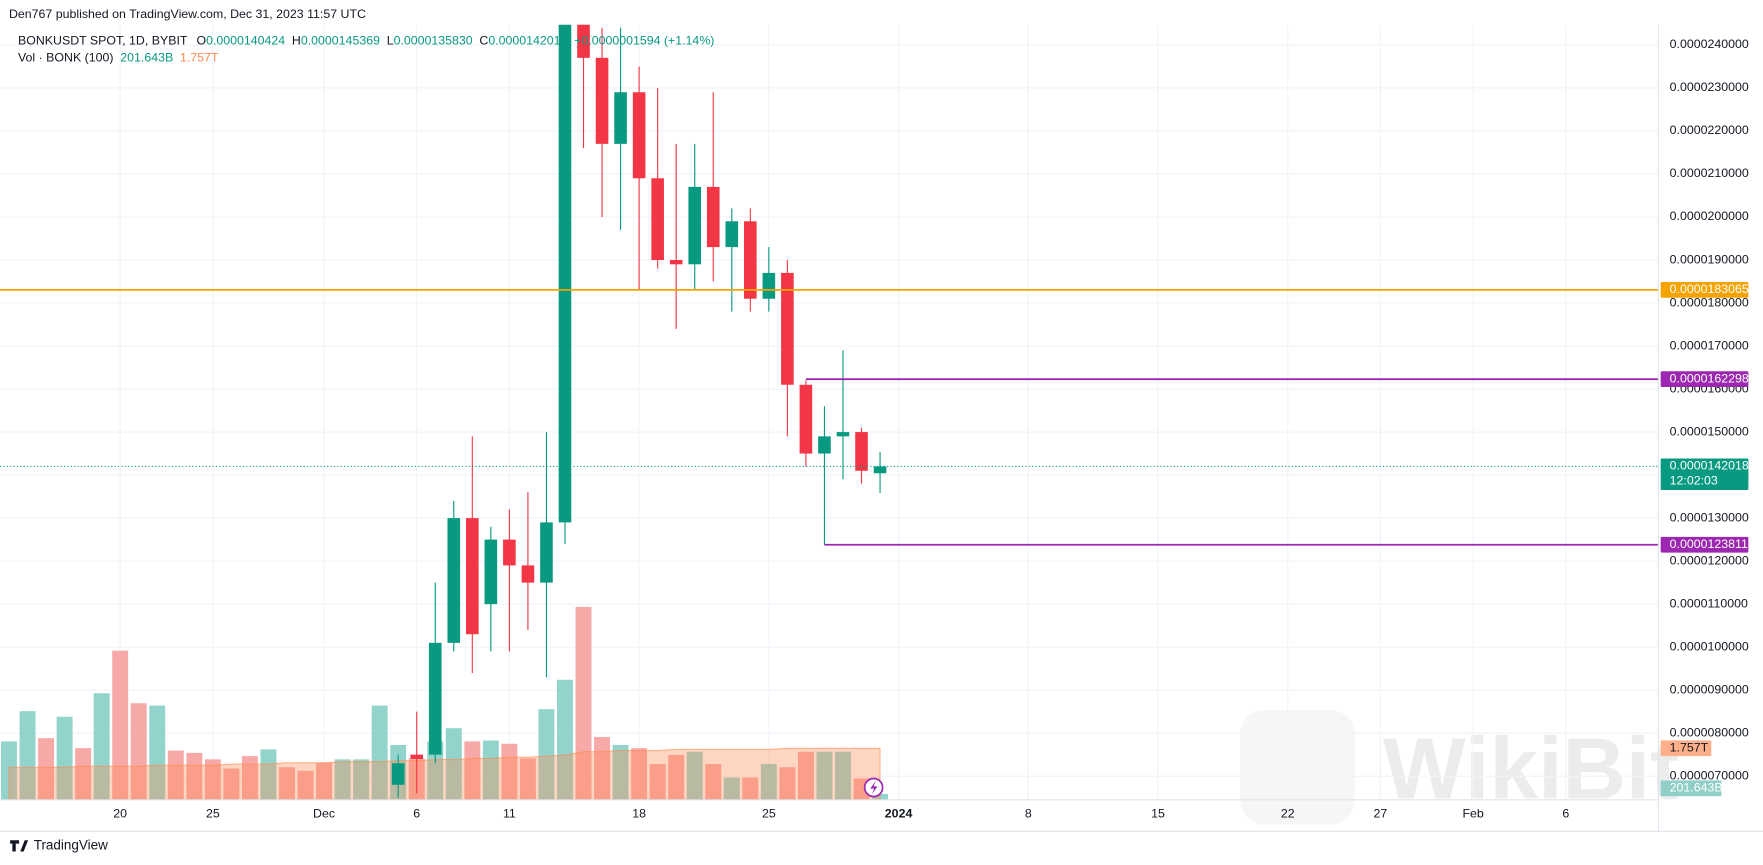  I want to click on watermark: WikiBit, so click(1531, 768).